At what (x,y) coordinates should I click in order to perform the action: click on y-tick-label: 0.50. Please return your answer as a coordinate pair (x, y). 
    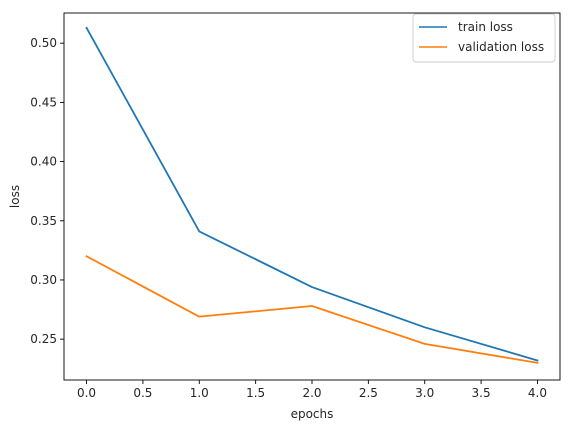
    Looking at the image, I should click on (43, 43).